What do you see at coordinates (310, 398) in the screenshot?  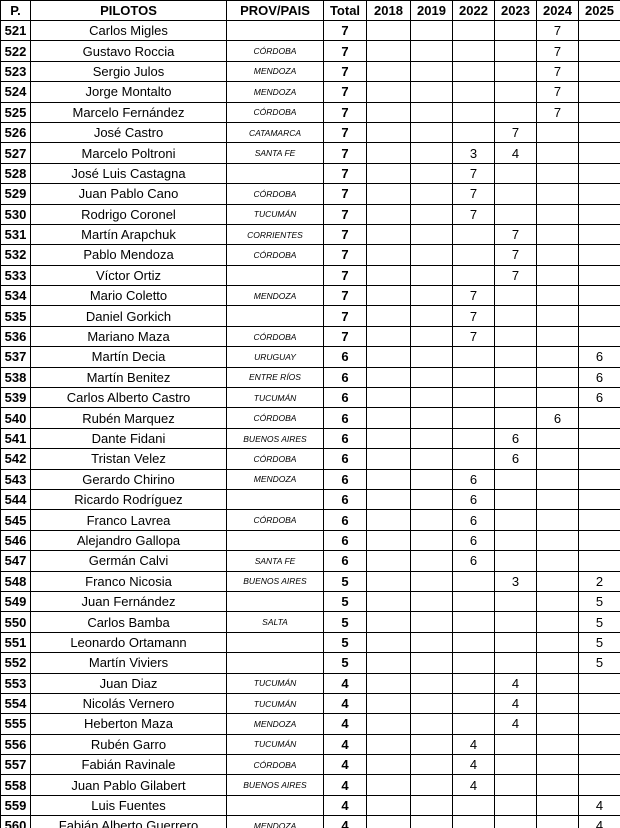 I see `table-row: 539 Carlos Alberto Castro TUCUMÁN 6 6` at bounding box center [310, 398].